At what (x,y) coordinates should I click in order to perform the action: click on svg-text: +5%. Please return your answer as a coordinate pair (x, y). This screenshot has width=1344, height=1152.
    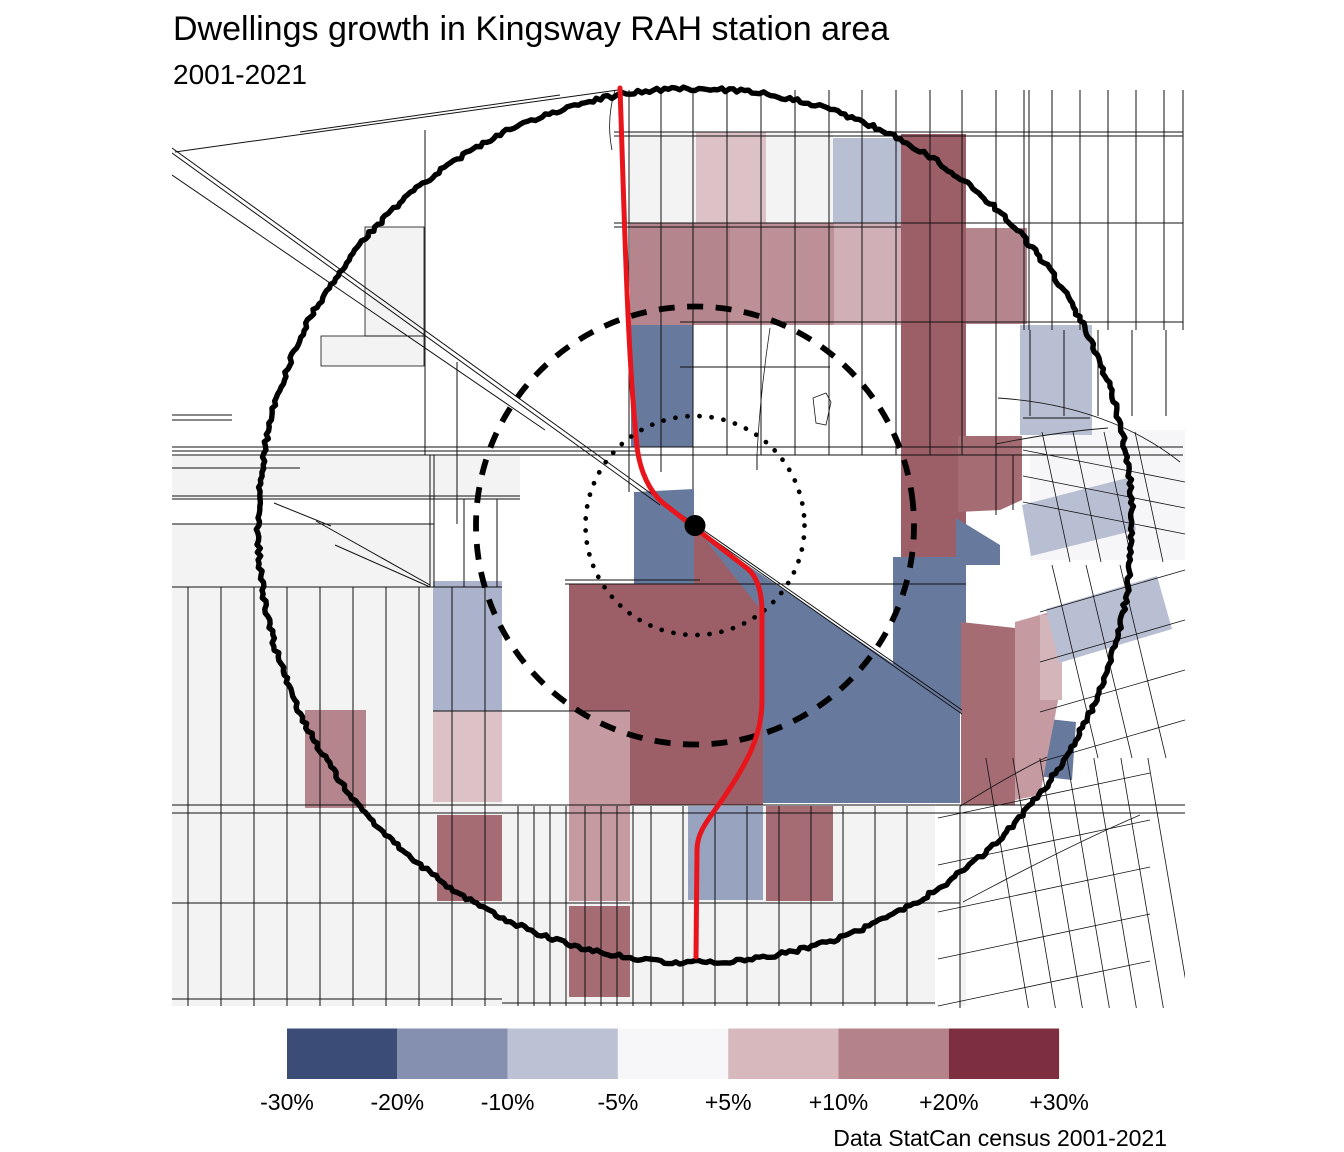
    Looking at the image, I should click on (728, 1102).